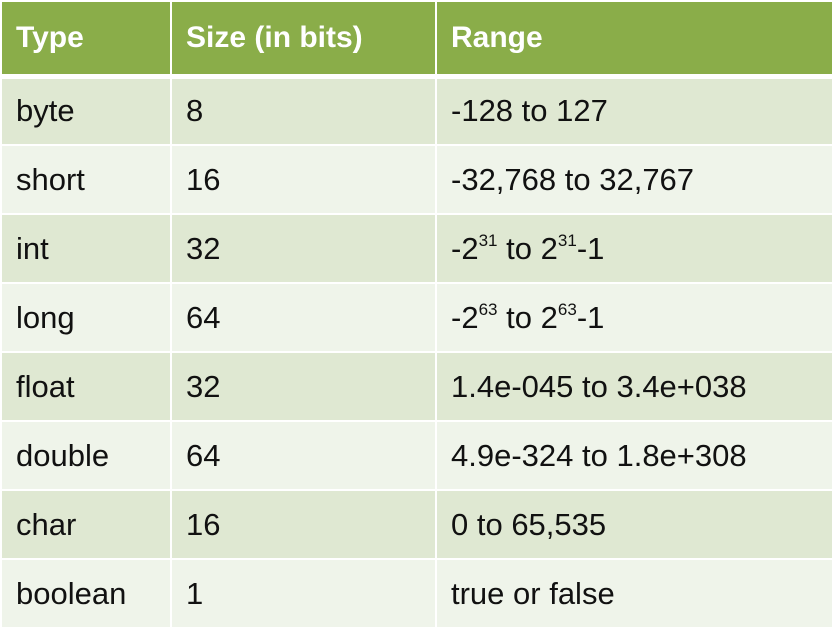 Image resolution: width=832 pixels, height=630 pixels. I want to click on range-text: 0 to 65,535, so click(529, 524).